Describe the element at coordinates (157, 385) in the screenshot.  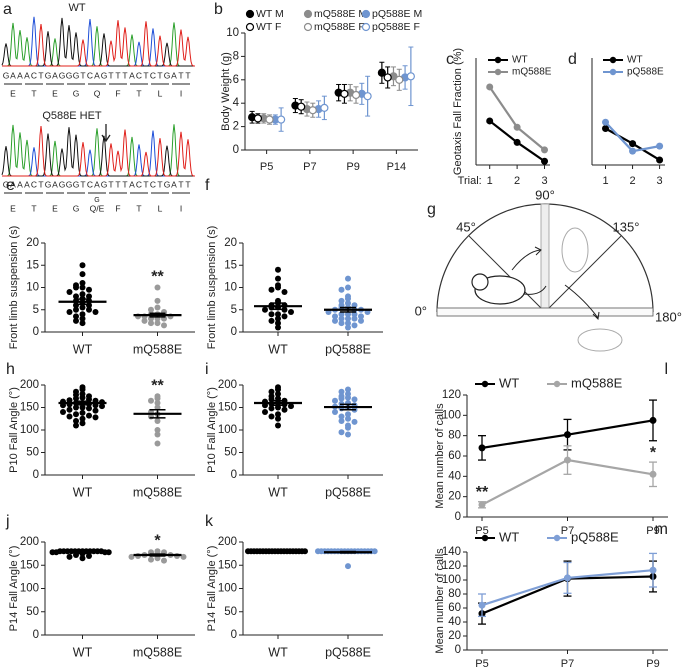
I see `significance: **` at that location.